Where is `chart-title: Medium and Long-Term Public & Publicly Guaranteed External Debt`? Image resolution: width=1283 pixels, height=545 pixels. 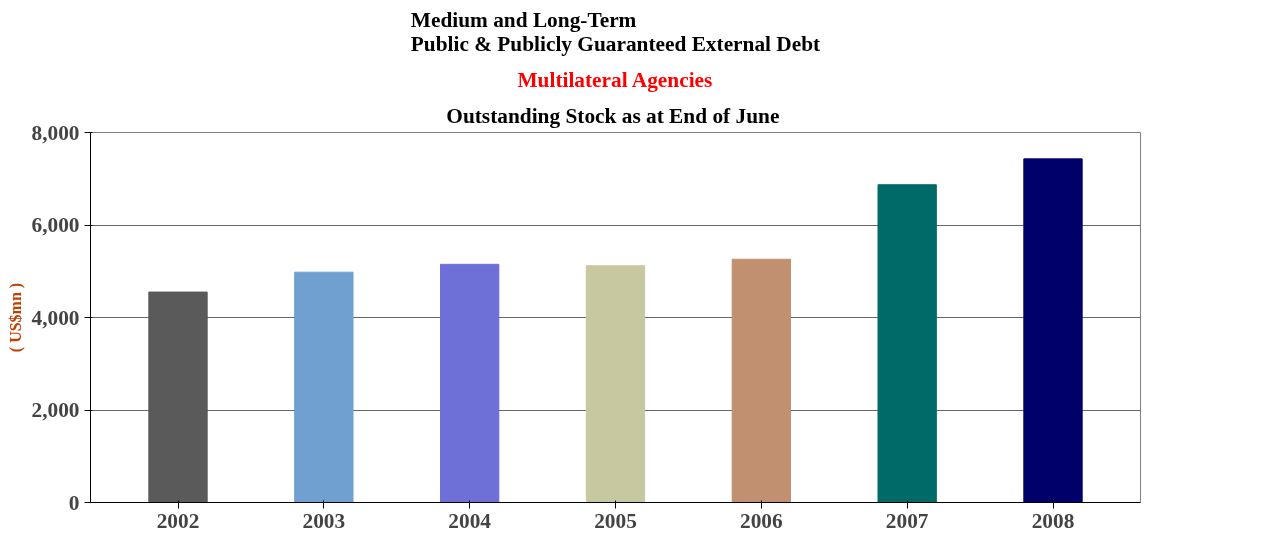
chart-title: Medium and Long-Term Public & Publicly Guaranteed External Debt is located at coordinates (616, 31).